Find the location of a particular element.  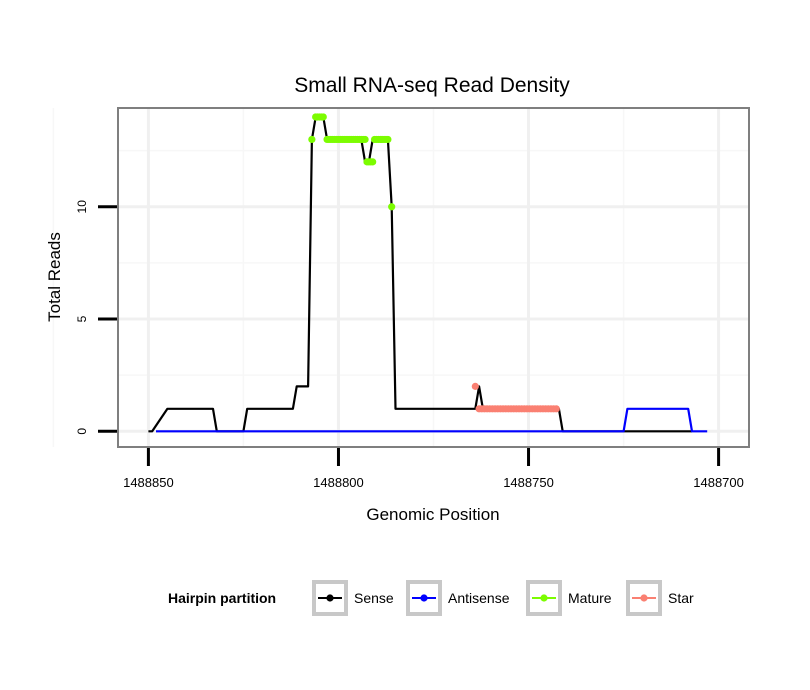

x-tick-label: 1488750 is located at coordinates (528, 482).